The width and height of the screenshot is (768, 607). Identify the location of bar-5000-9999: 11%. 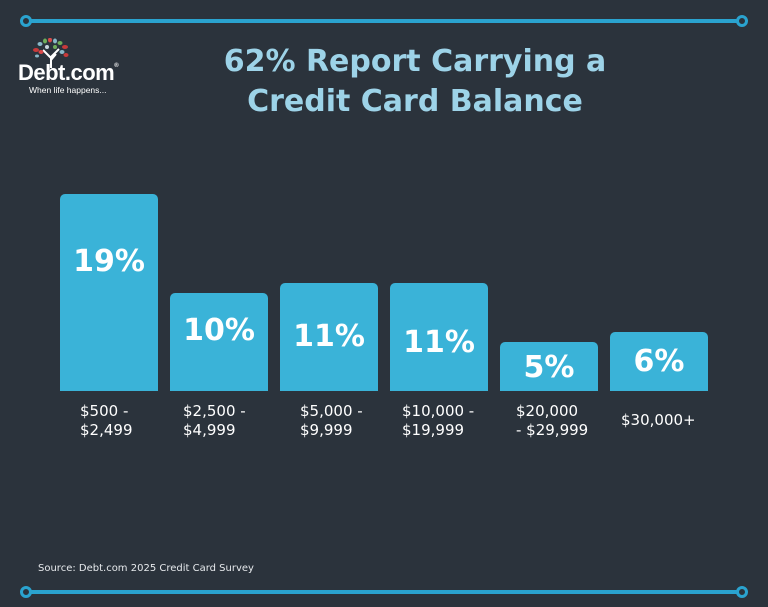
(329, 337).